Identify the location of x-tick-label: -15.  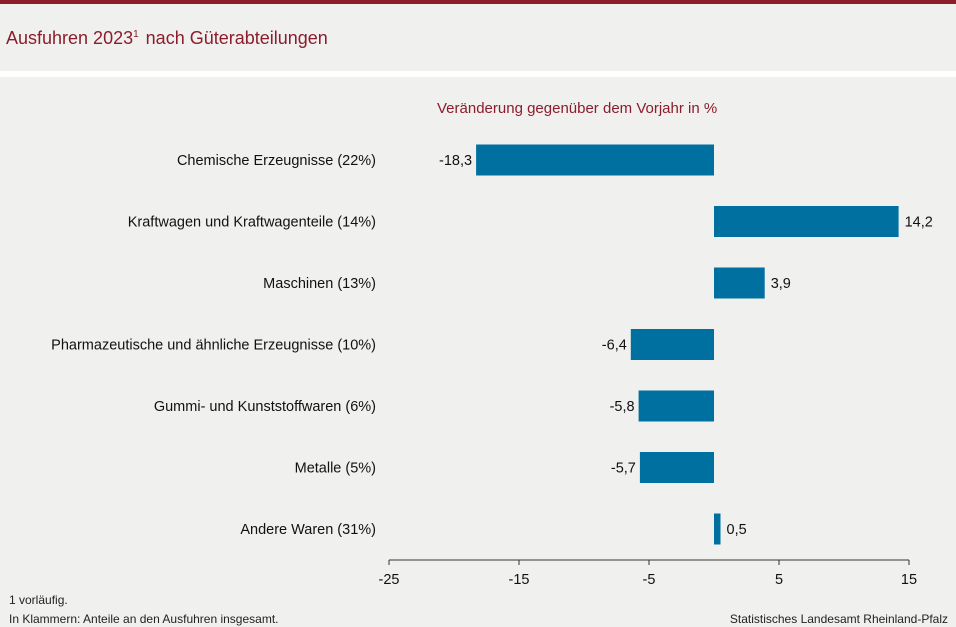
(519, 580).